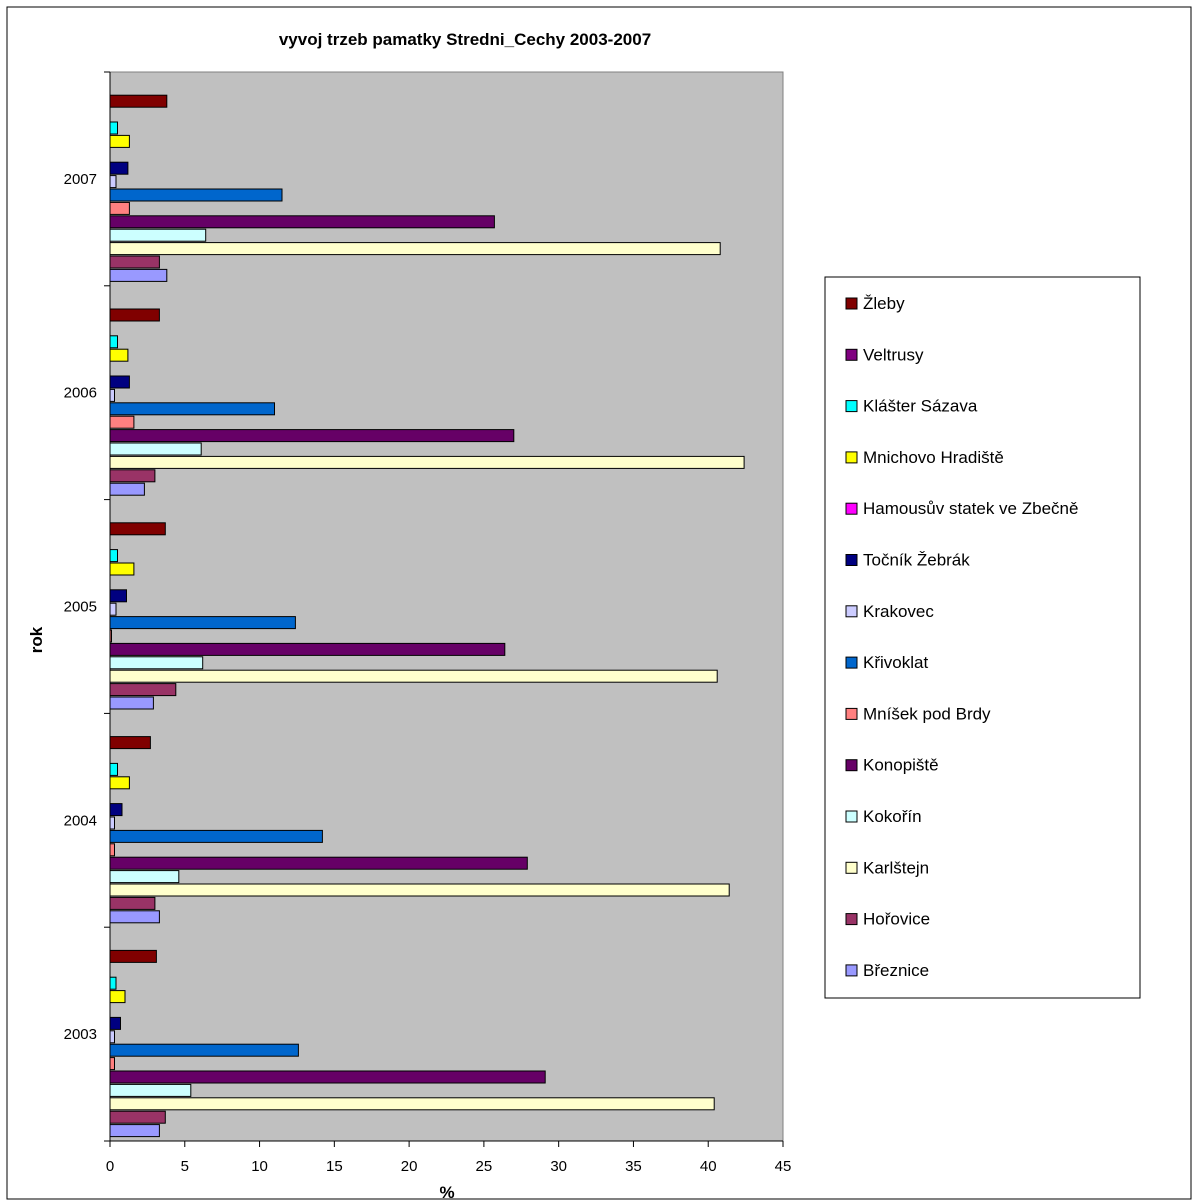  I want to click on bar-2006-krakovec, so click(112, 395).